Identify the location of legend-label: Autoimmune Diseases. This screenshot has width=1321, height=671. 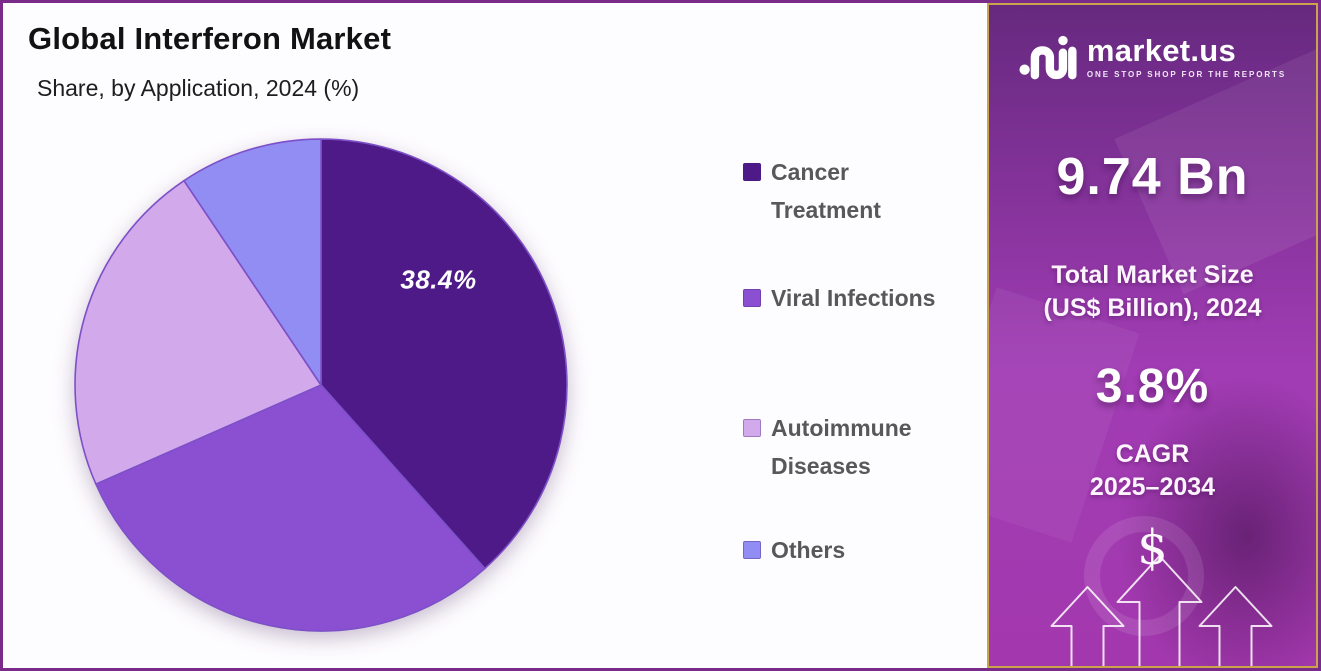
(841, 447).